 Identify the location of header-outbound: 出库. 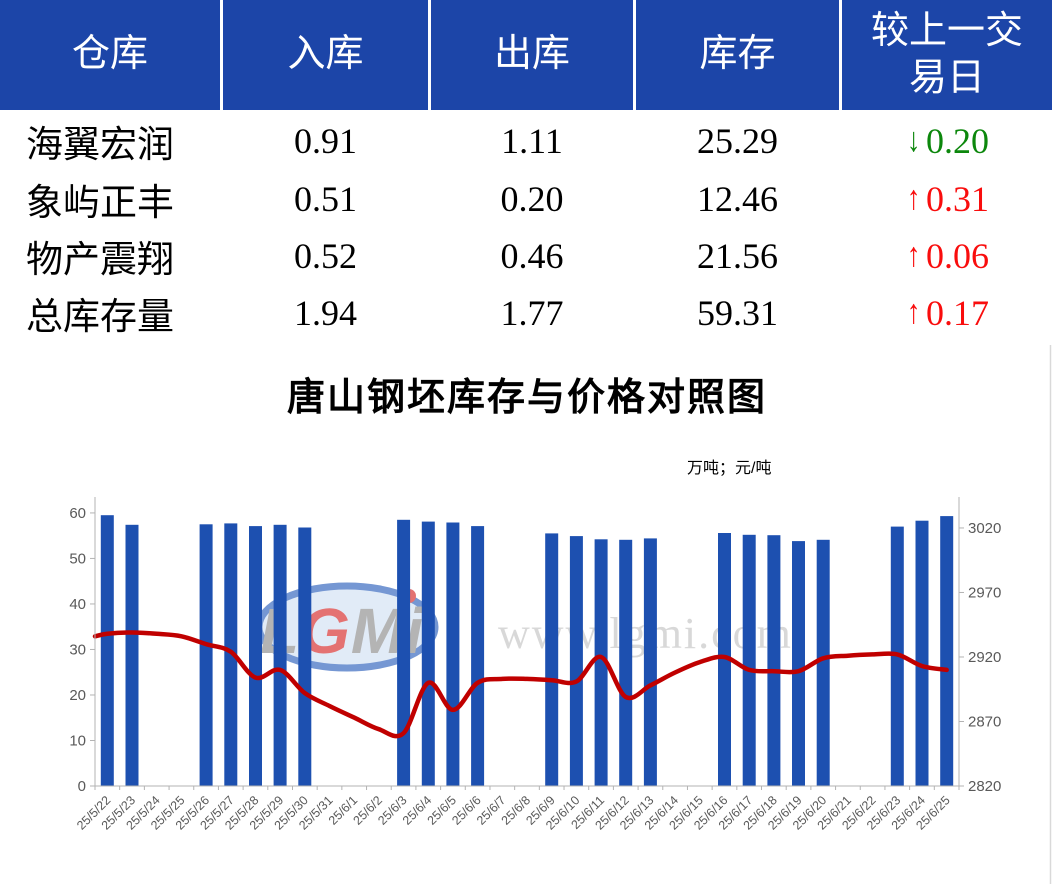
(532, 55).